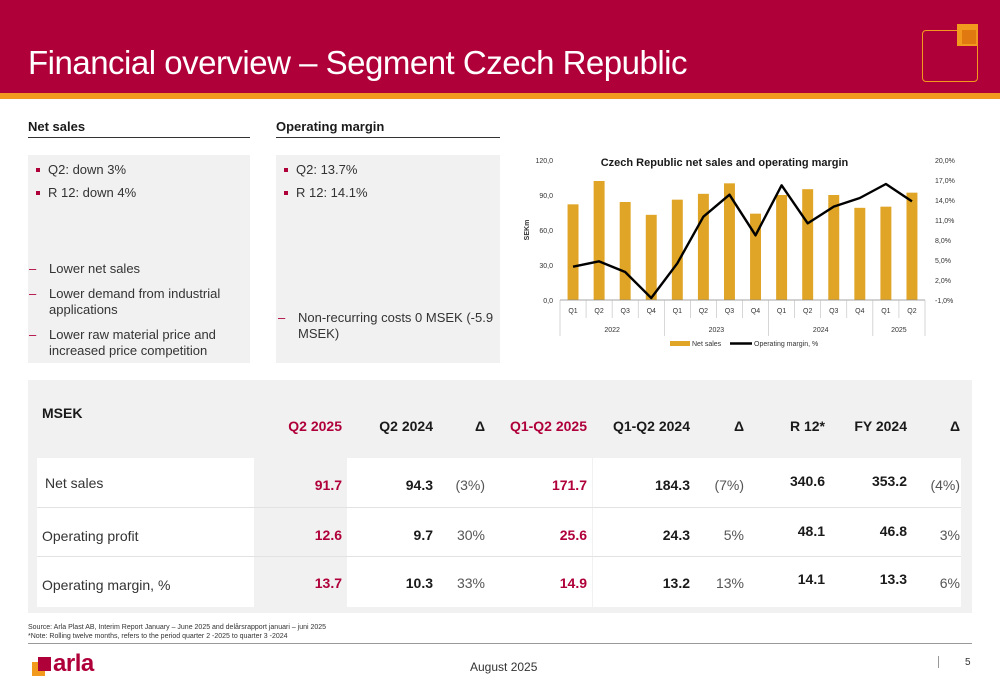 The image size is (1000, 685). Describe the element at coordinates (500, 96) in the screenshot. I see `header-accent-line` at that location.